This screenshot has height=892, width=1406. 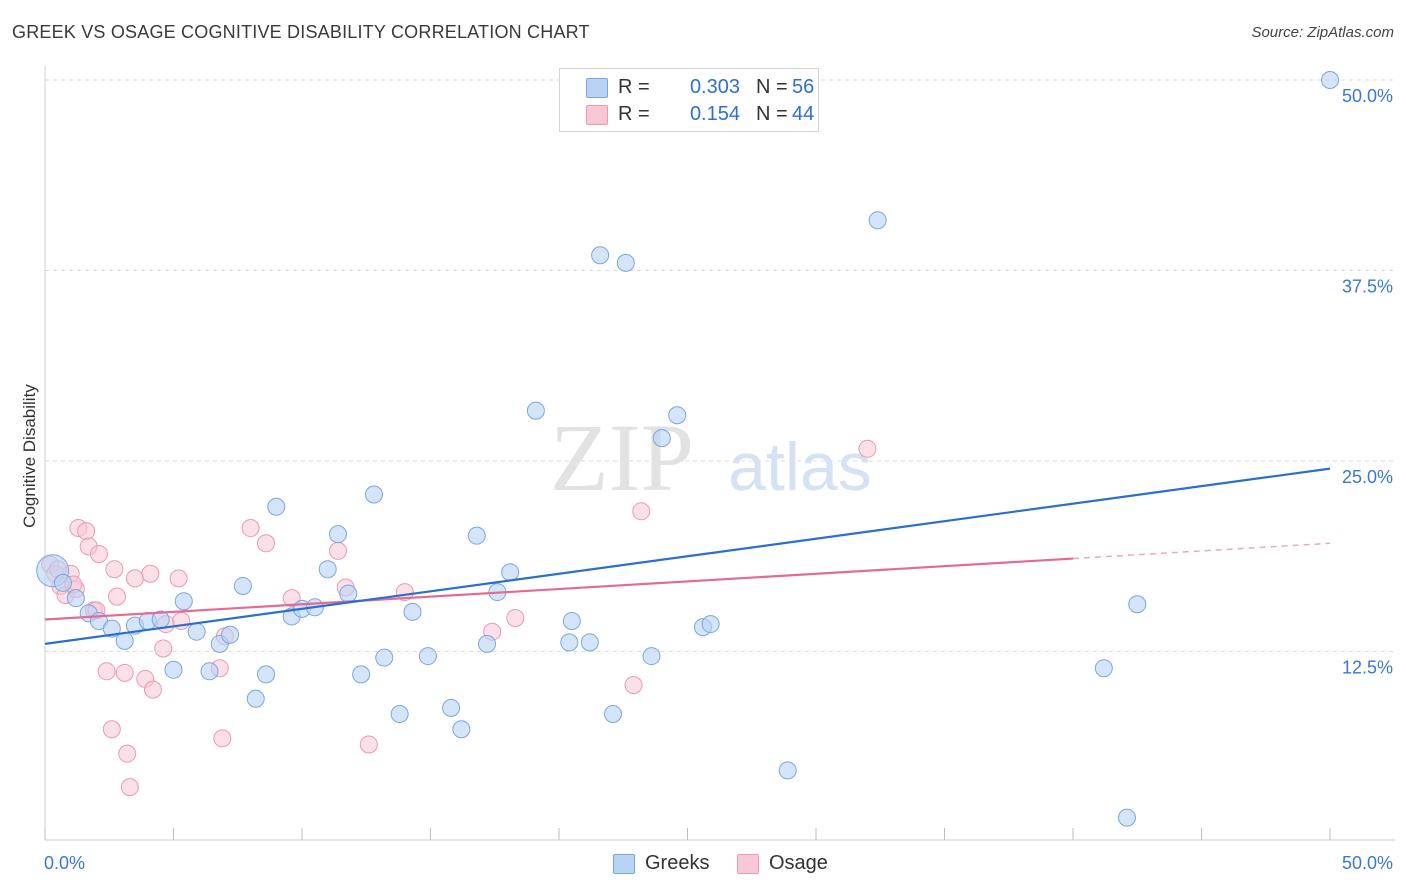 What do you see at coordinates (1367, 668) in the screenshot?
I see `y-tick-label: 12.5%` at bounding box center [1367, 668].